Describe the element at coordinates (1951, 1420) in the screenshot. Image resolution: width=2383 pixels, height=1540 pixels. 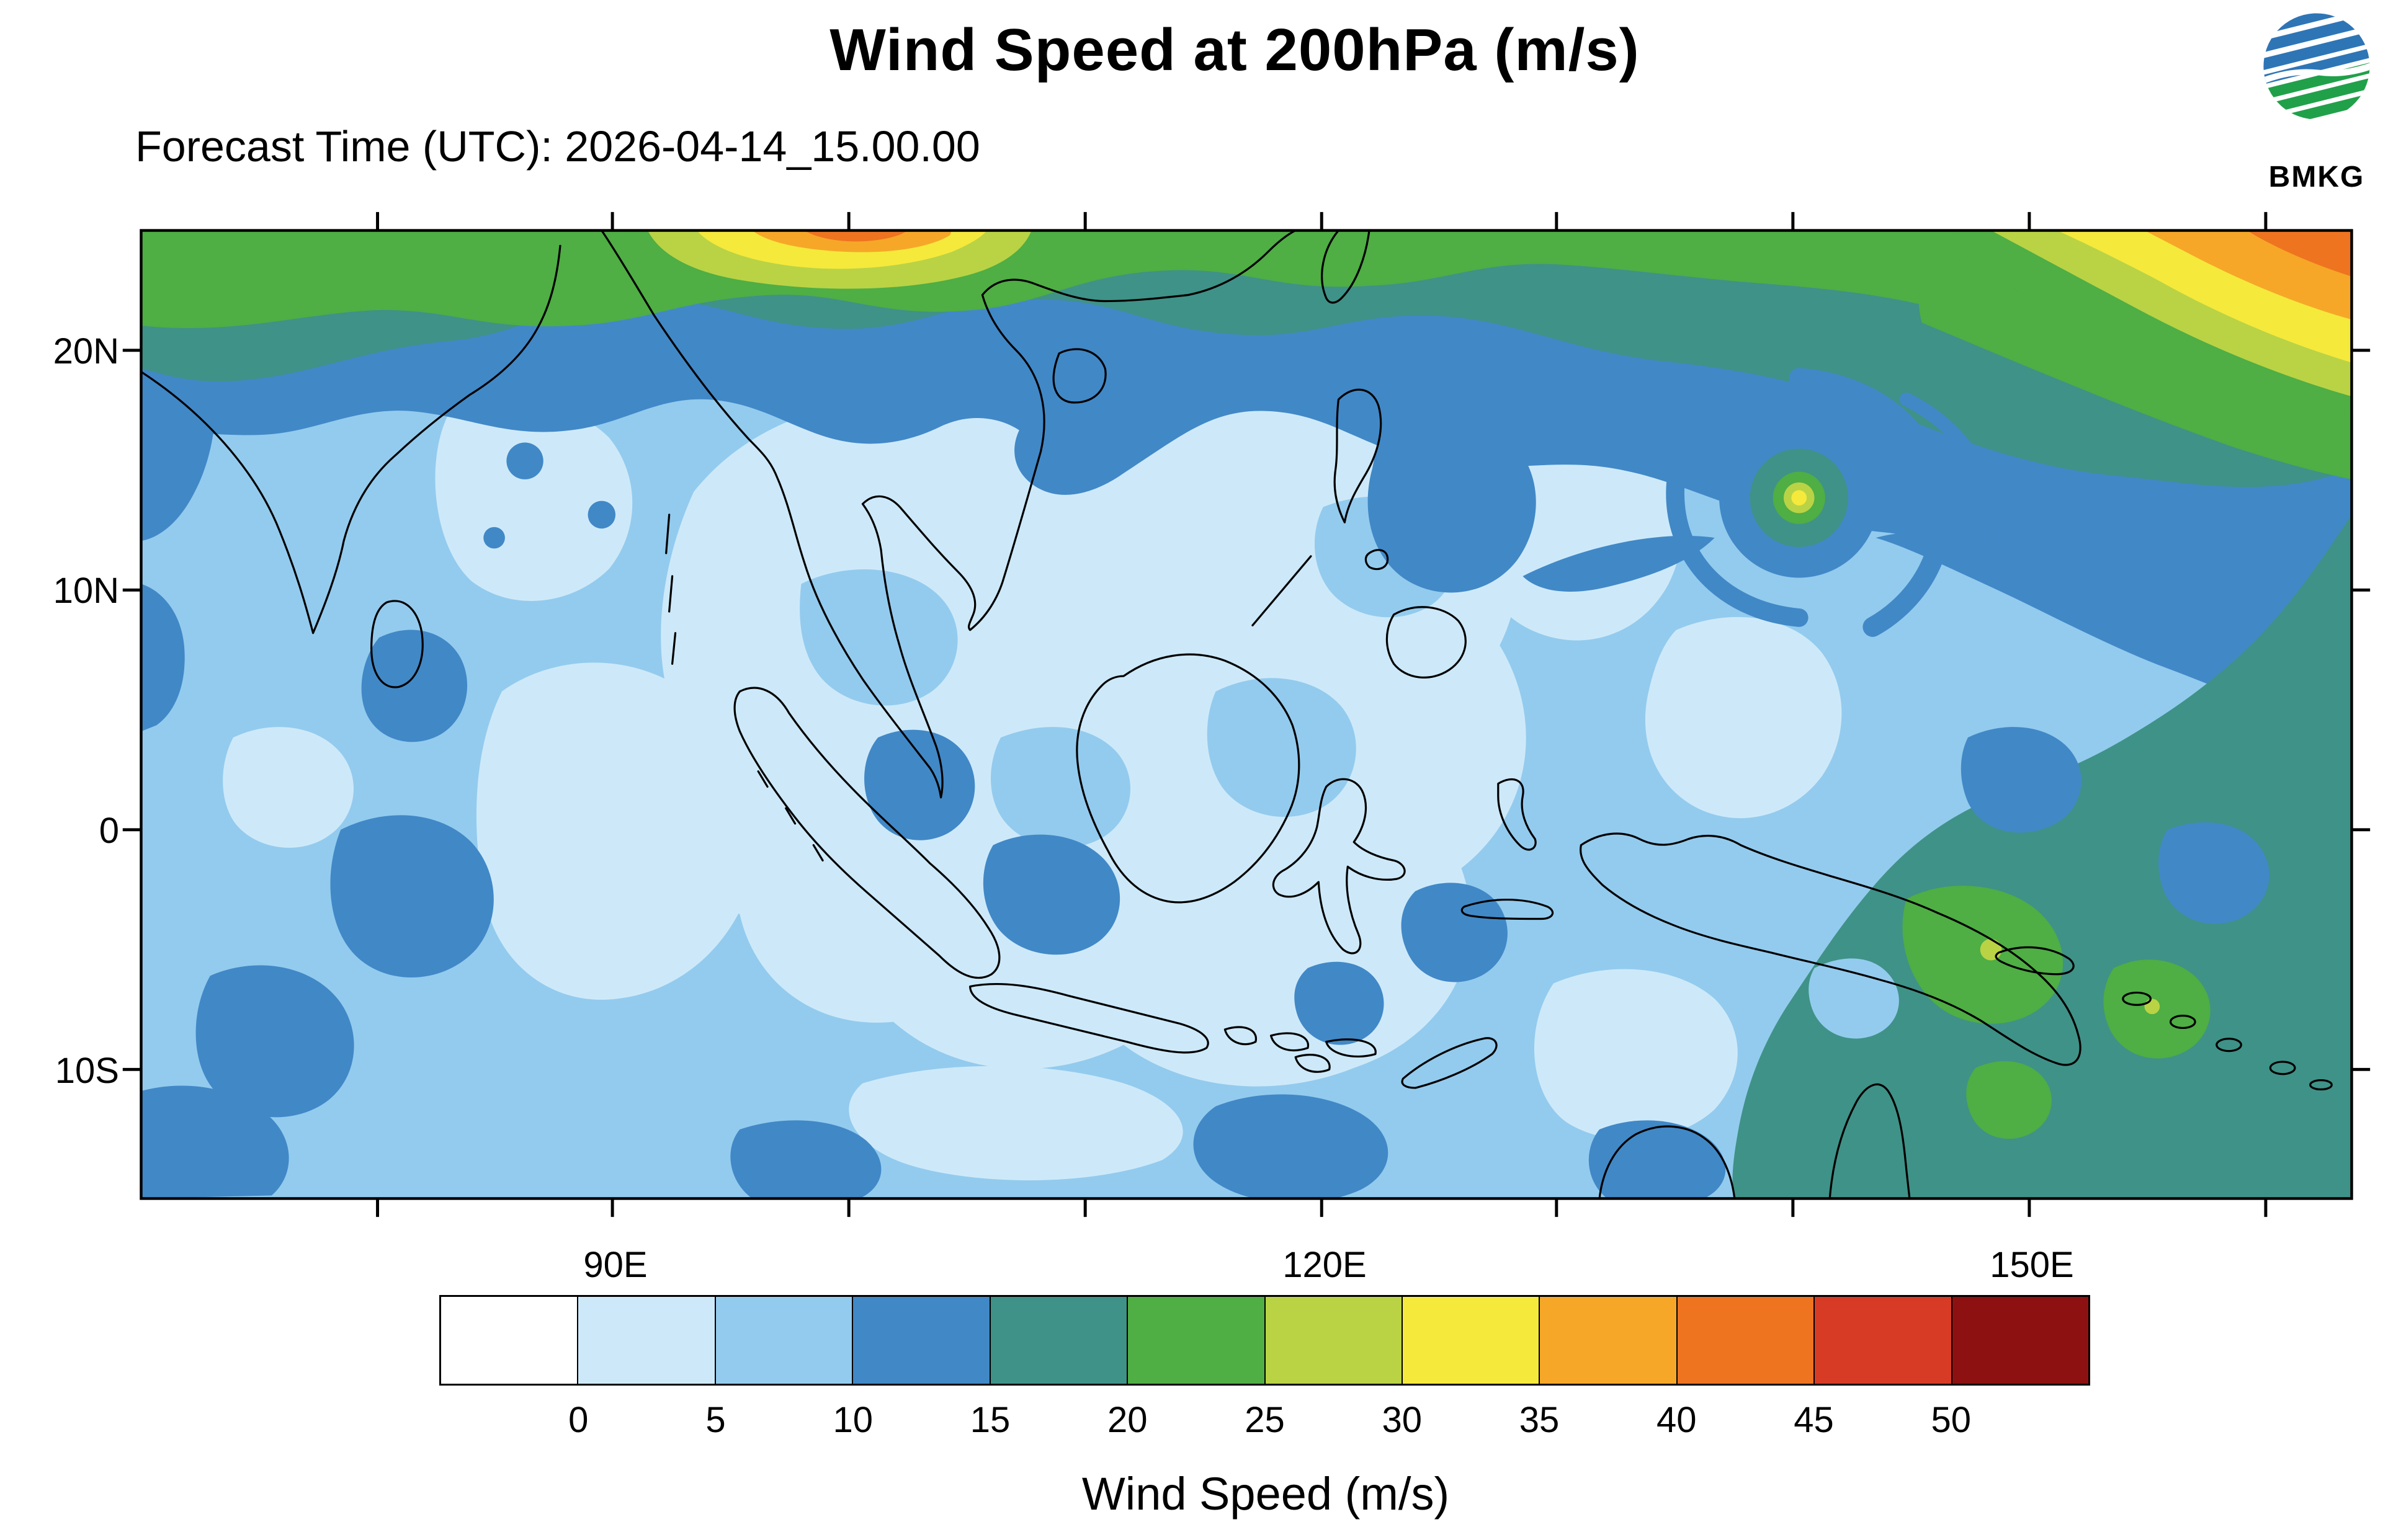
I see `colorbar-tick-label: 50` at that location.